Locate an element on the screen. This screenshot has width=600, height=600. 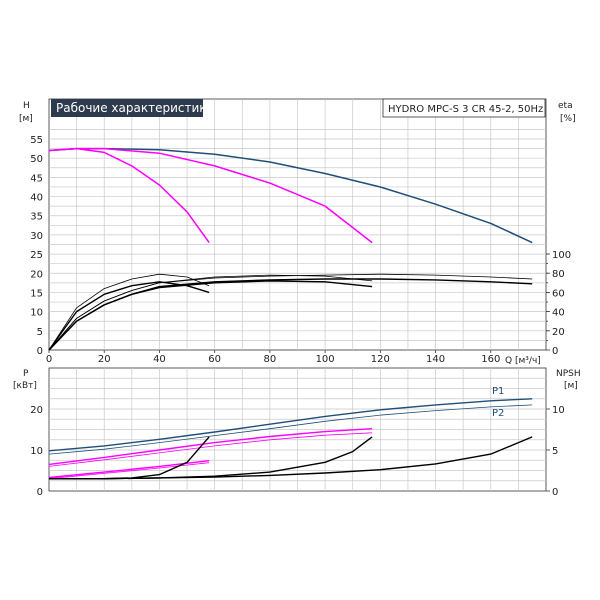
head-tick-label: 55 is located at coordinates (36, 140).